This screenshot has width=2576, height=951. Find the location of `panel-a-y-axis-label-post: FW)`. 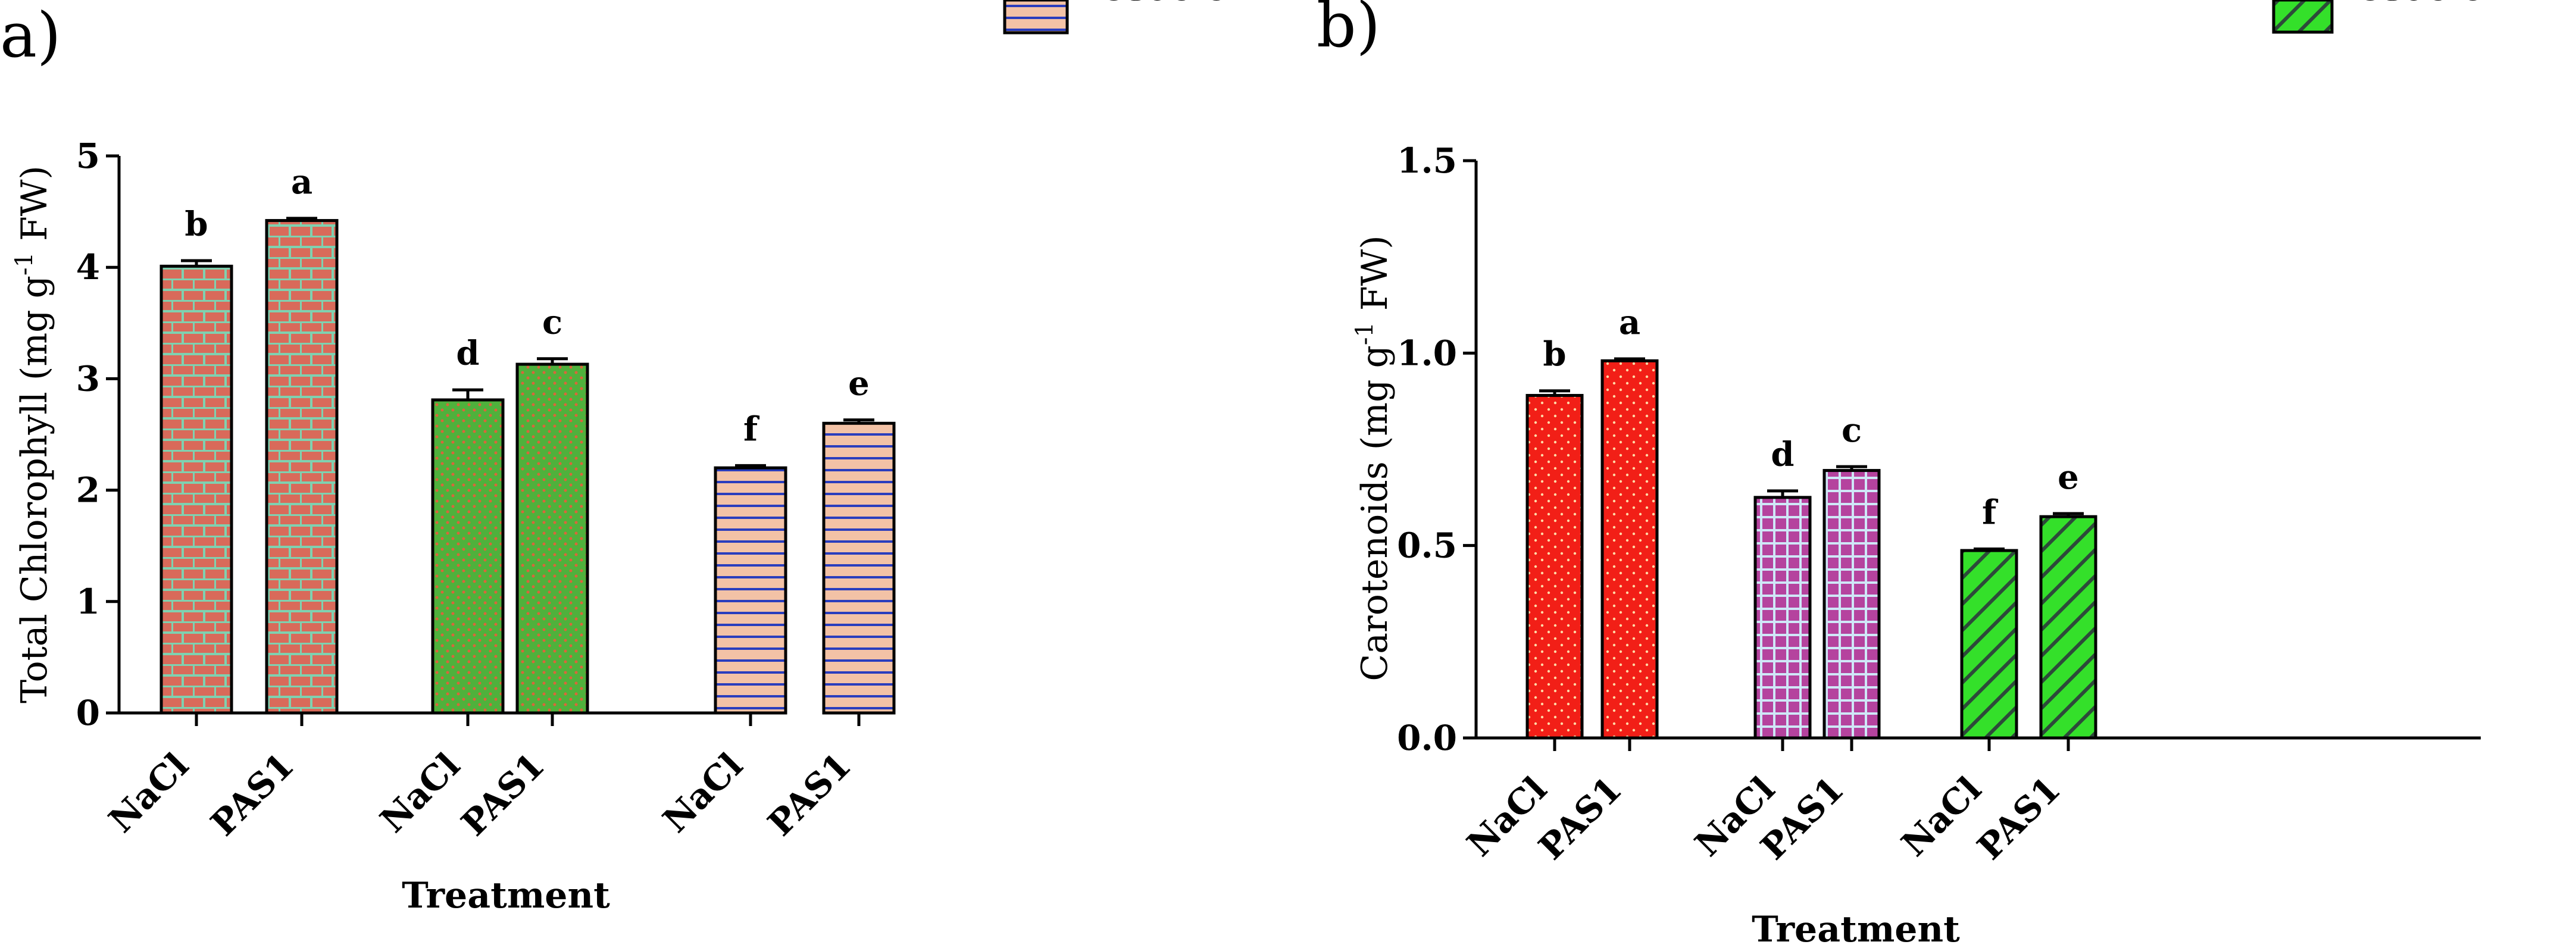

panel-a-y-axis-label-post: FW) is located at coordinates (34, 208).